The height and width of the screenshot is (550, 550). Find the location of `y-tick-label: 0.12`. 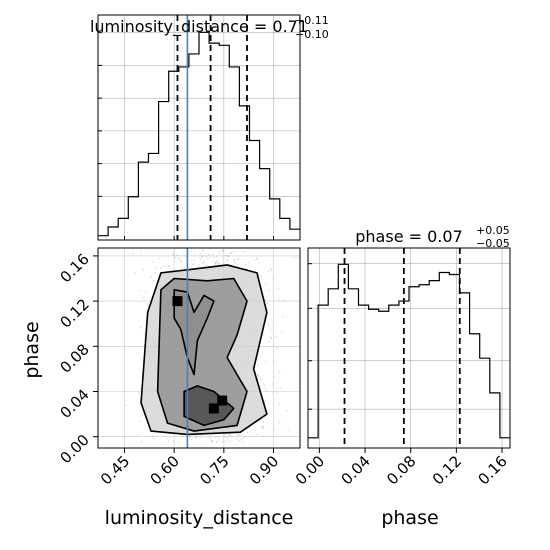

y-tick-label: 0.12 is located at coordinates (74, 313).